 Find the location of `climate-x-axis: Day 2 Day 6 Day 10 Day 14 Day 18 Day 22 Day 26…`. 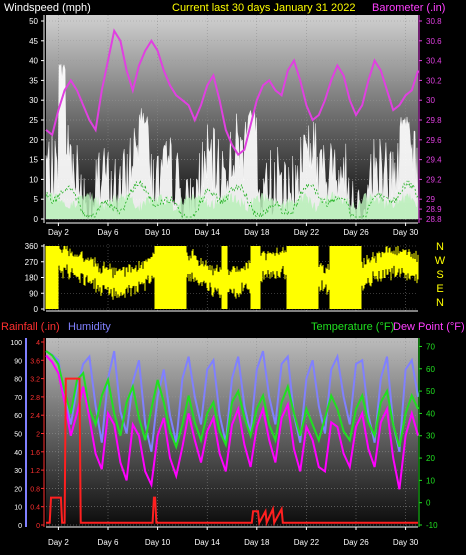

climate-x-axis: Day 2 Day 6 Day 10 Day 14 Day 18 Day 22 Day 26… is located at coordinates (232, 536).